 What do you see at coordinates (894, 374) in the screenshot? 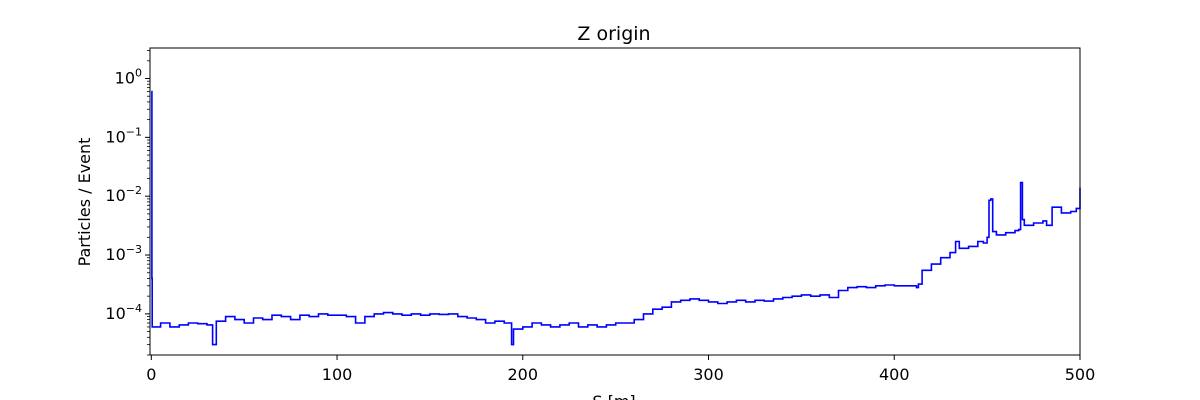
I see `x-tick-label: 400` at bounding box center [894, 374].